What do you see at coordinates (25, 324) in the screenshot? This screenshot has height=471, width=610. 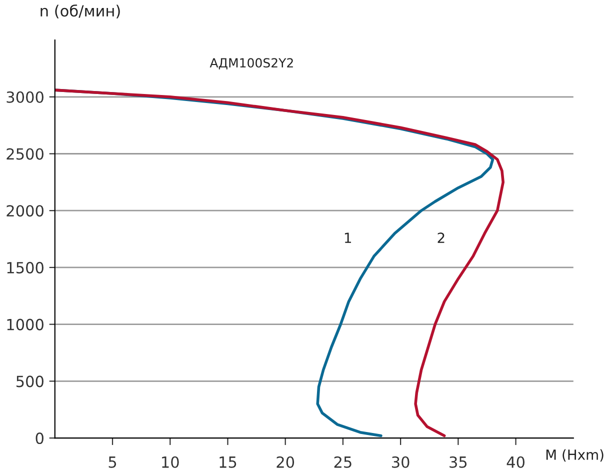 I see `y-tick-label: 1000` at bounding box center [25, 324].